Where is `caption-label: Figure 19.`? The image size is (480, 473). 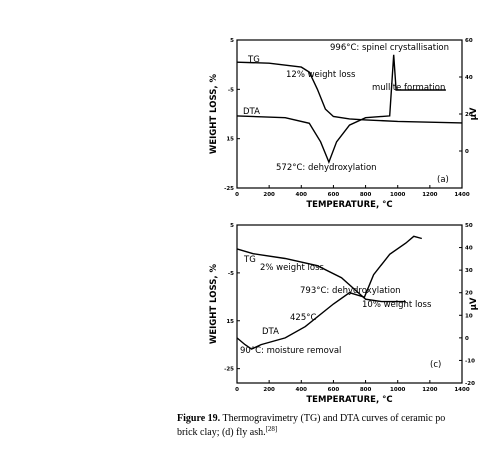
caption-label: Figure 19. is located at coordinates (199, 418).